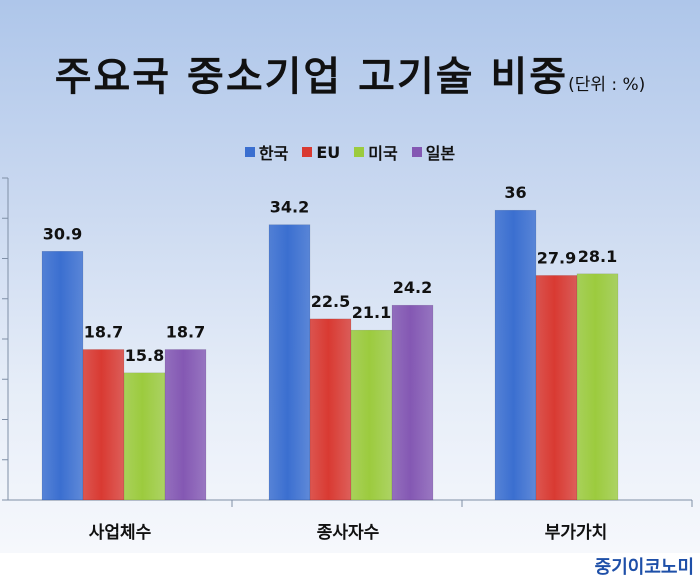 The width and height of the screenshot is (700, 583). What do you see at coordinates (348, 533) in the screenshot?
I see `category-label-1: 종사자수` at bounding box center [348, 533].